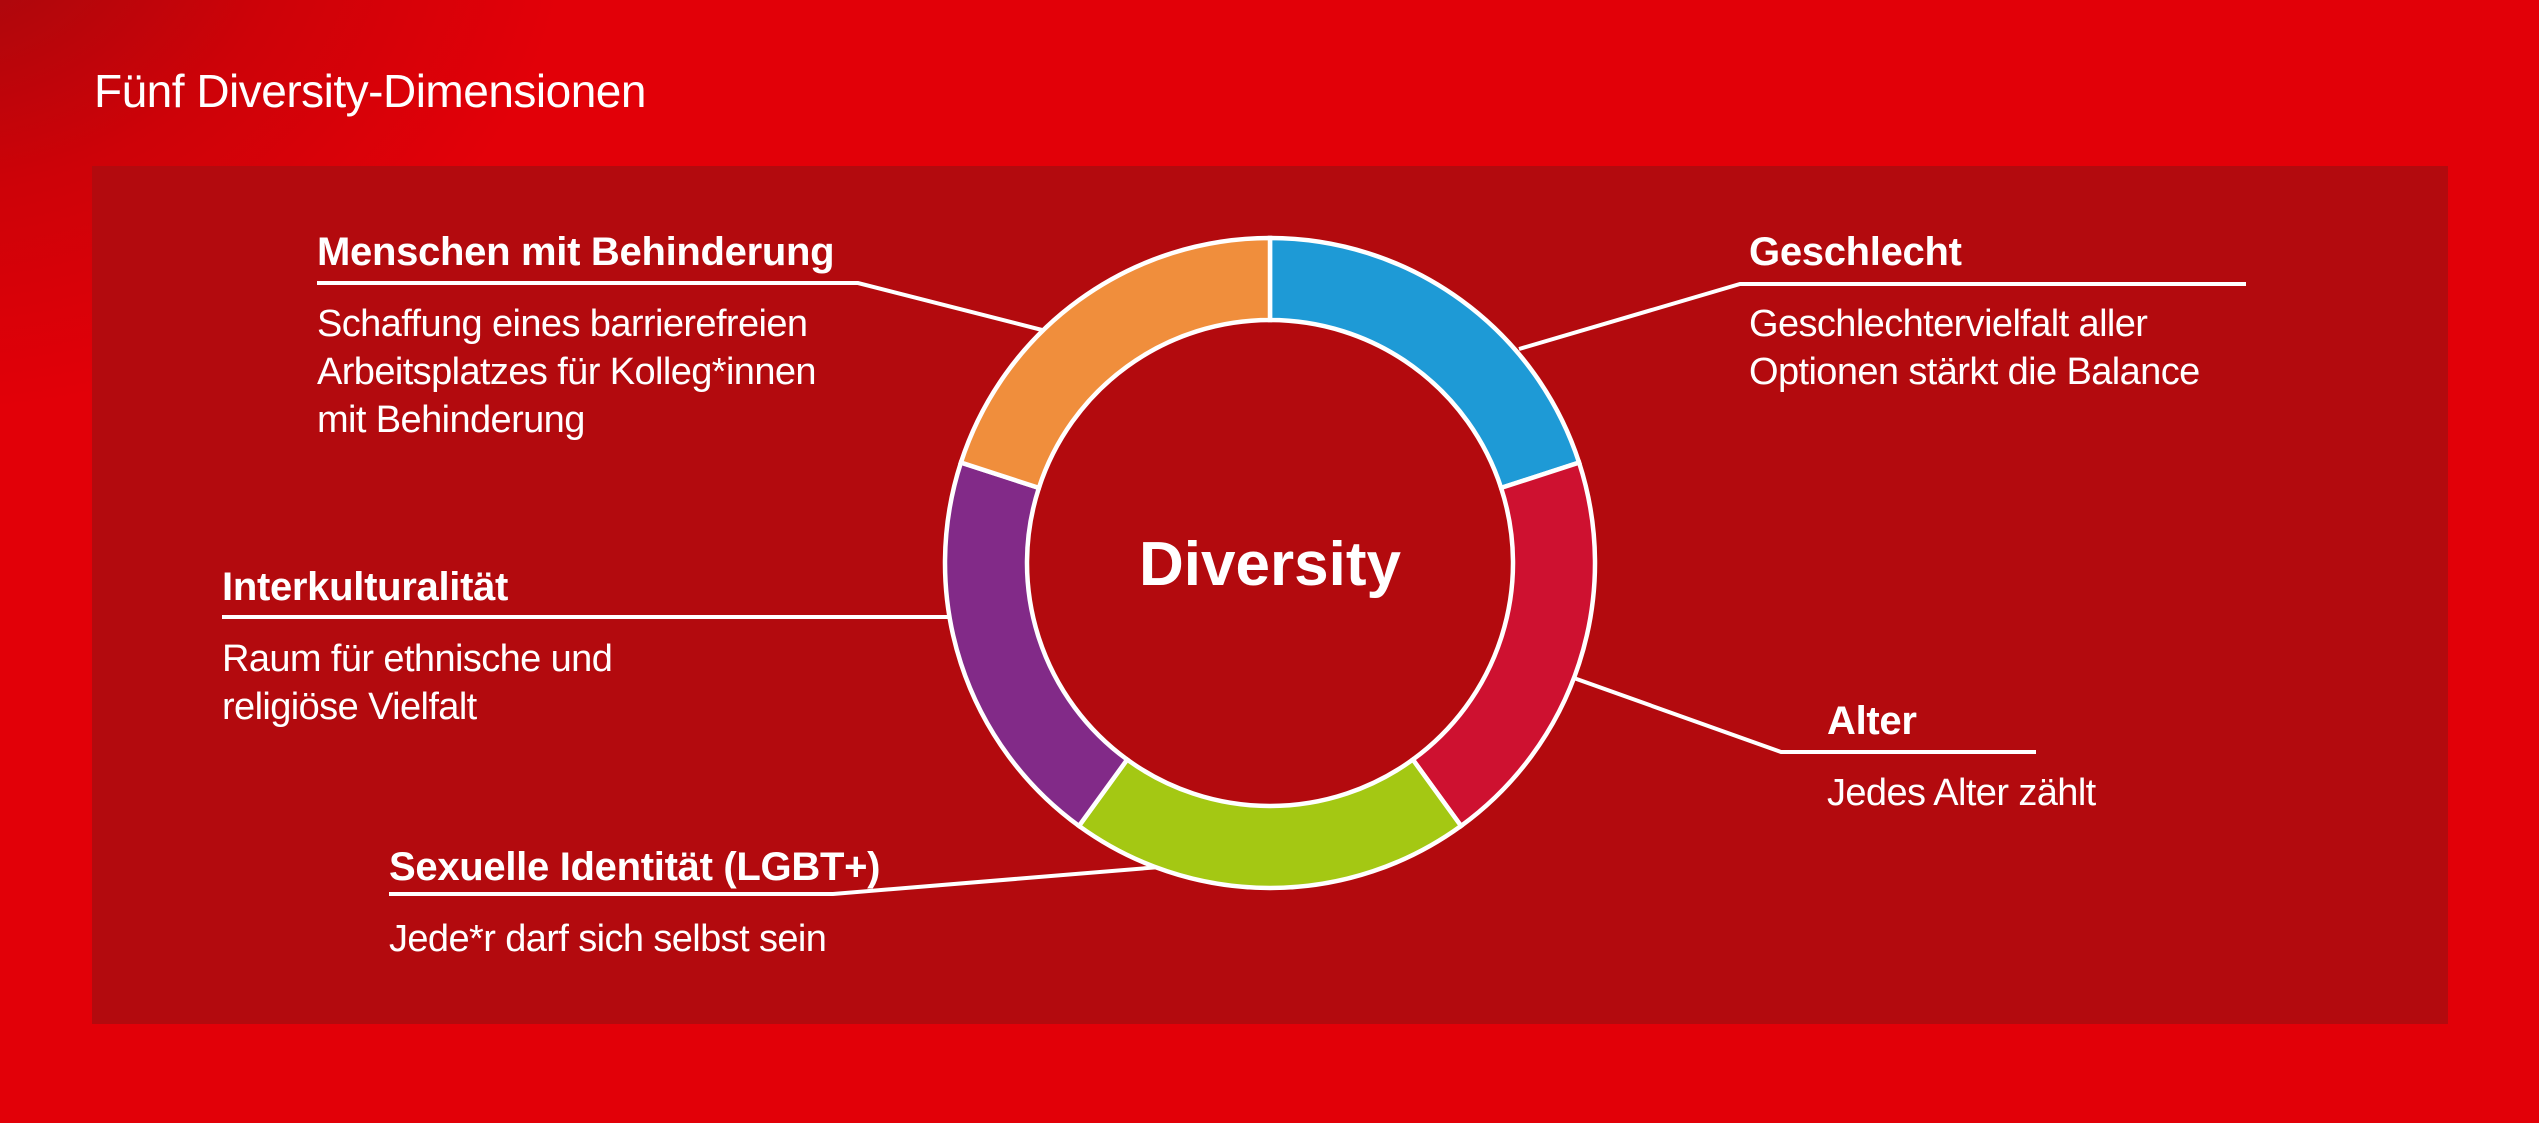 Image resolution: width=2539 pixels, height=1123 pixels. I want to click on page-title: Fünf Diversity-Dimensionen, so click(370, 91).